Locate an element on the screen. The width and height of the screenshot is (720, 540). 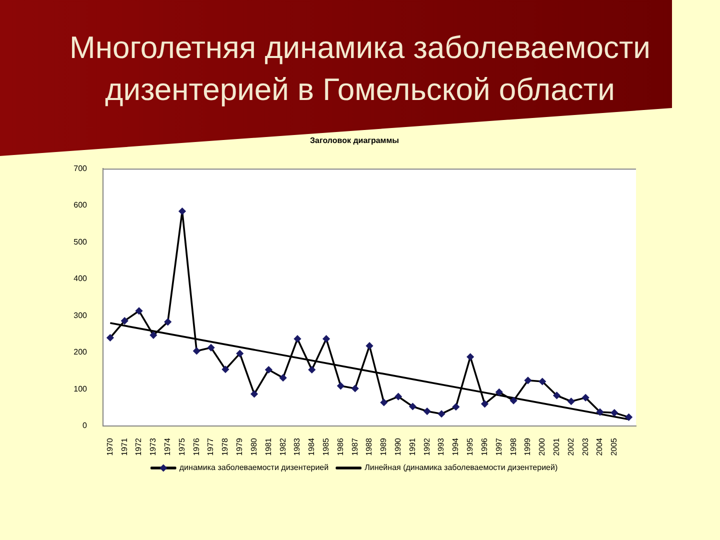
x-tick-label: 1997 is located at coordinates (499, 446).